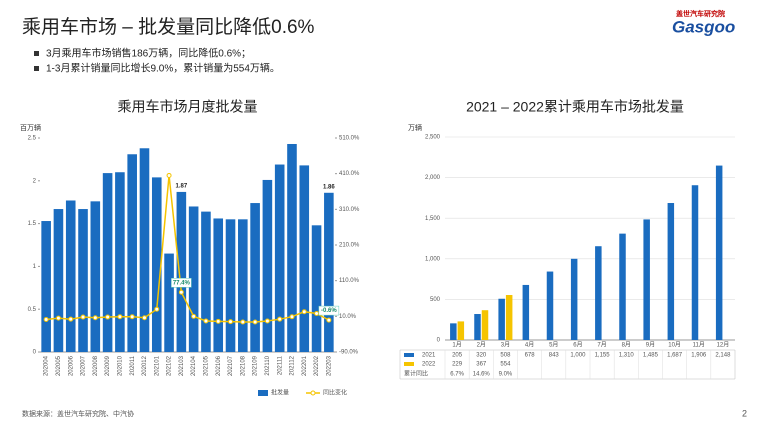 This screenshot has height=428, width=760. Describe the element at coordinates (481, 356) in the screenshot. I see `table-value: 320` at that location.